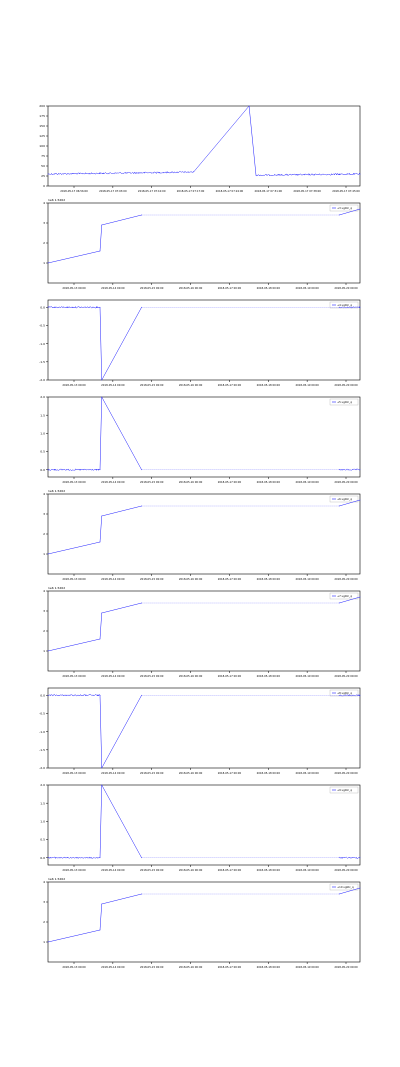 This screenshot has height=1067, width=400. What do you see at coordinates (42, 822) in the screenshot?
I see `y-tick-label: 1.0` at bounding box center [42, 822].